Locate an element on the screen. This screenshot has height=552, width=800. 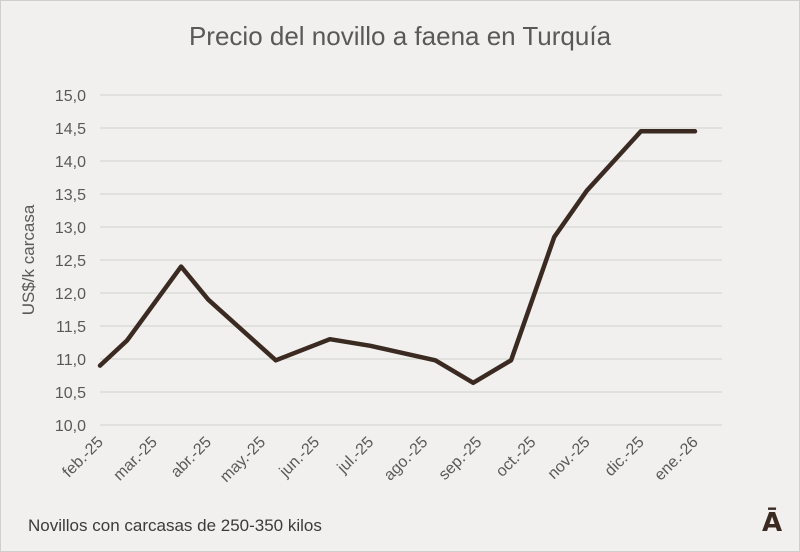
y-tick-label: 14,5 is located at coordinates (70, 129).